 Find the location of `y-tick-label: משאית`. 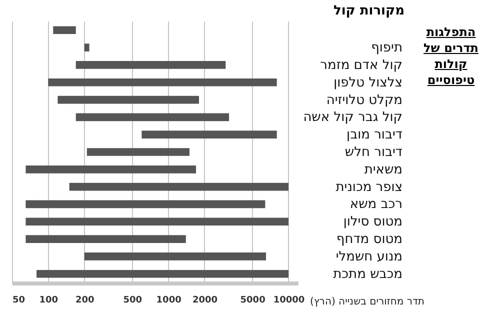

y-tick-label: משאית is located at coordinates (383, 170).